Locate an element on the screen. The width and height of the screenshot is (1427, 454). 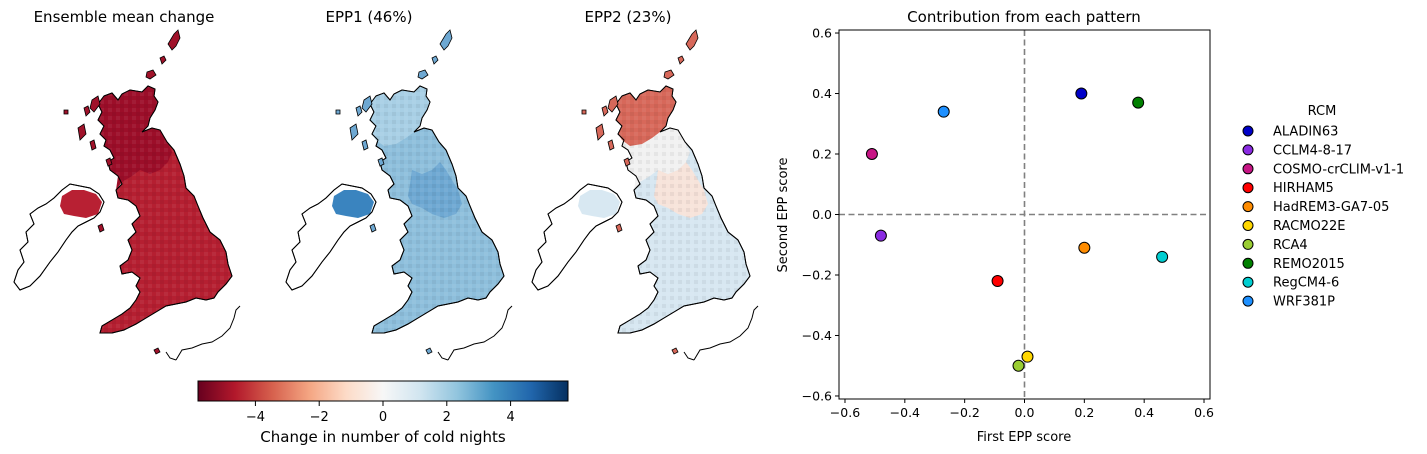
point-remo2015 is located at coordinates (1138, 102).